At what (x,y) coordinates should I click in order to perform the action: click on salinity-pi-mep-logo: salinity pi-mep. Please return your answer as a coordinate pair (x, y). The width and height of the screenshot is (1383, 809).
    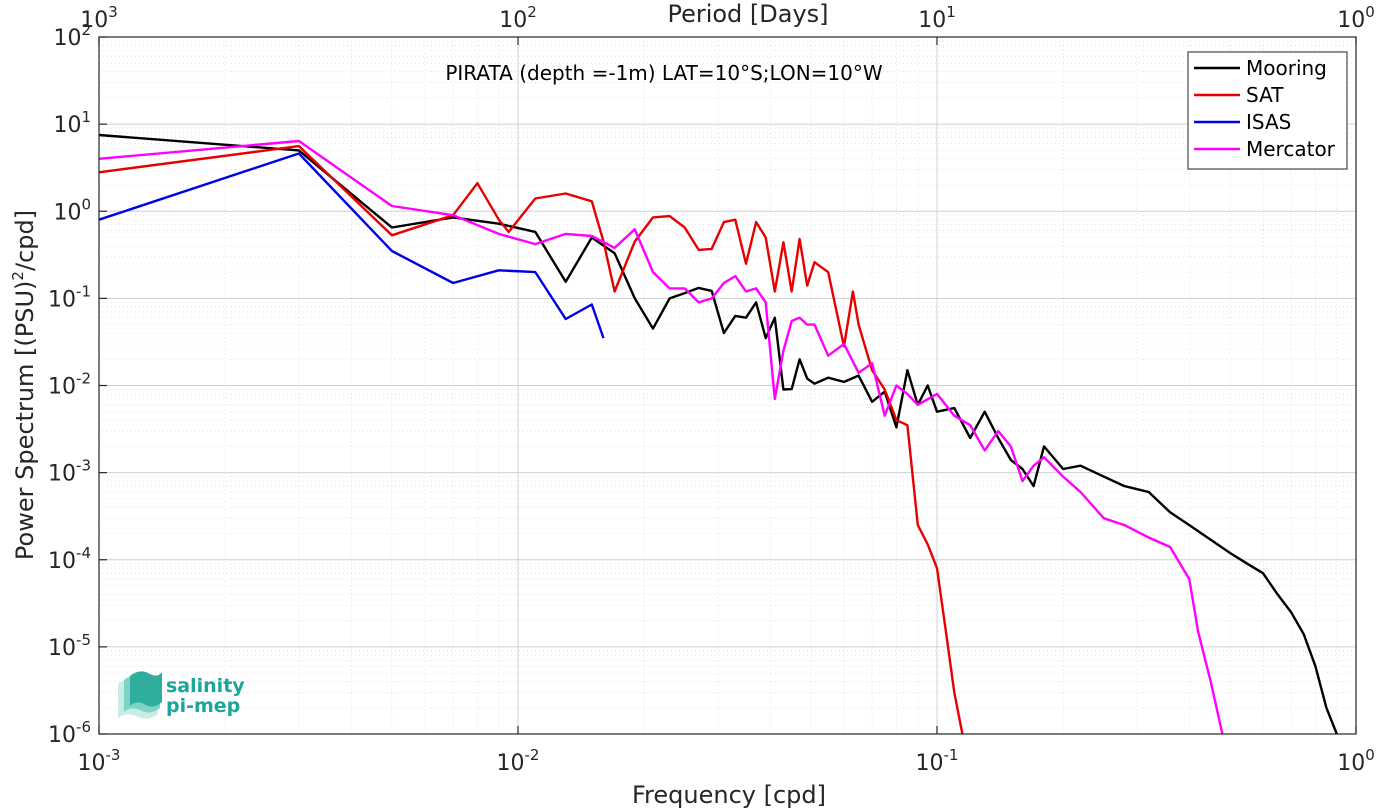
    Looking at the image, I should click on (181, 695).